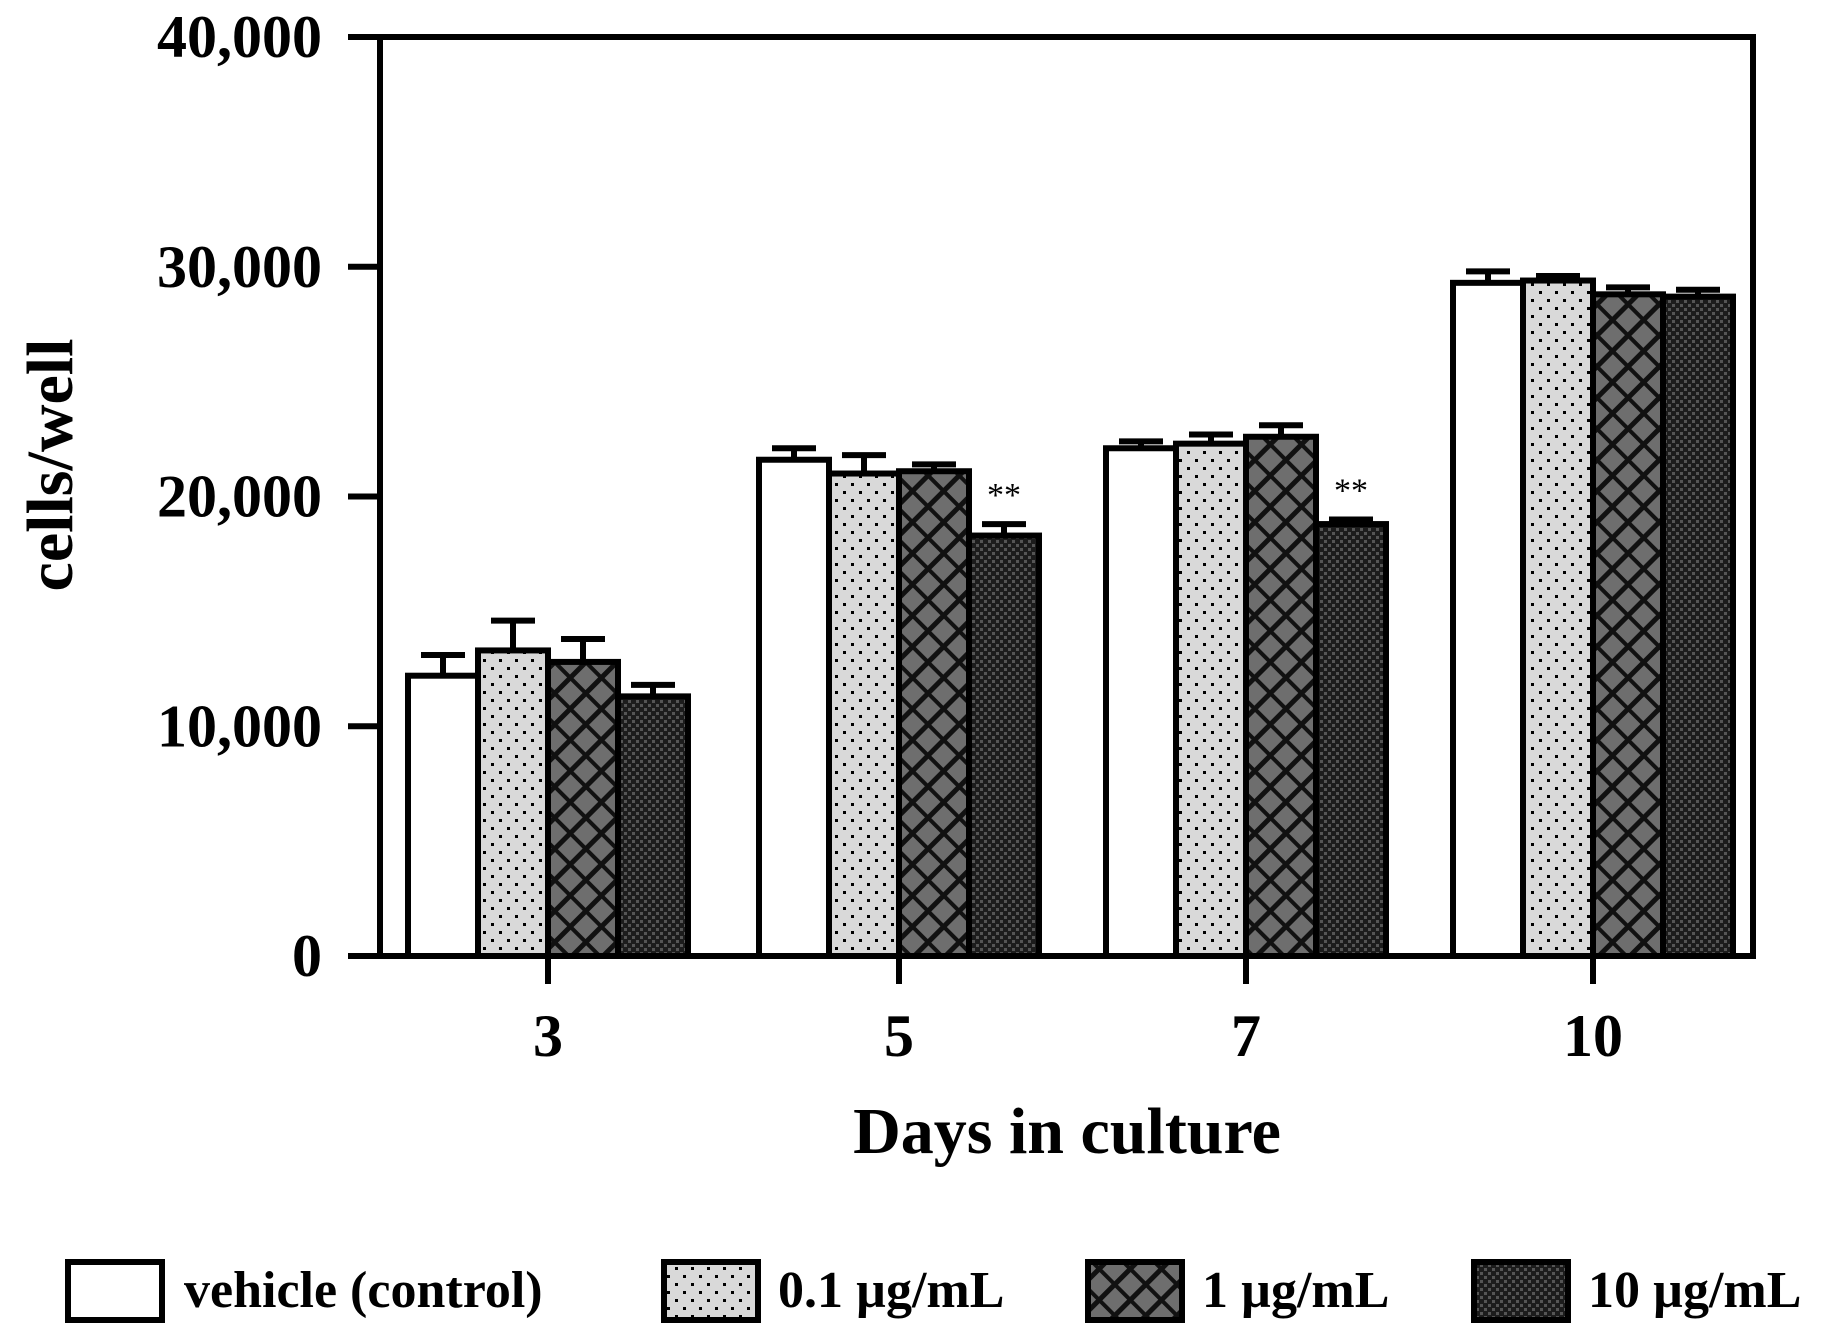  I want to click on y-axis: 0 10,000 20,000 30,000 40,000, so click(268, 496).